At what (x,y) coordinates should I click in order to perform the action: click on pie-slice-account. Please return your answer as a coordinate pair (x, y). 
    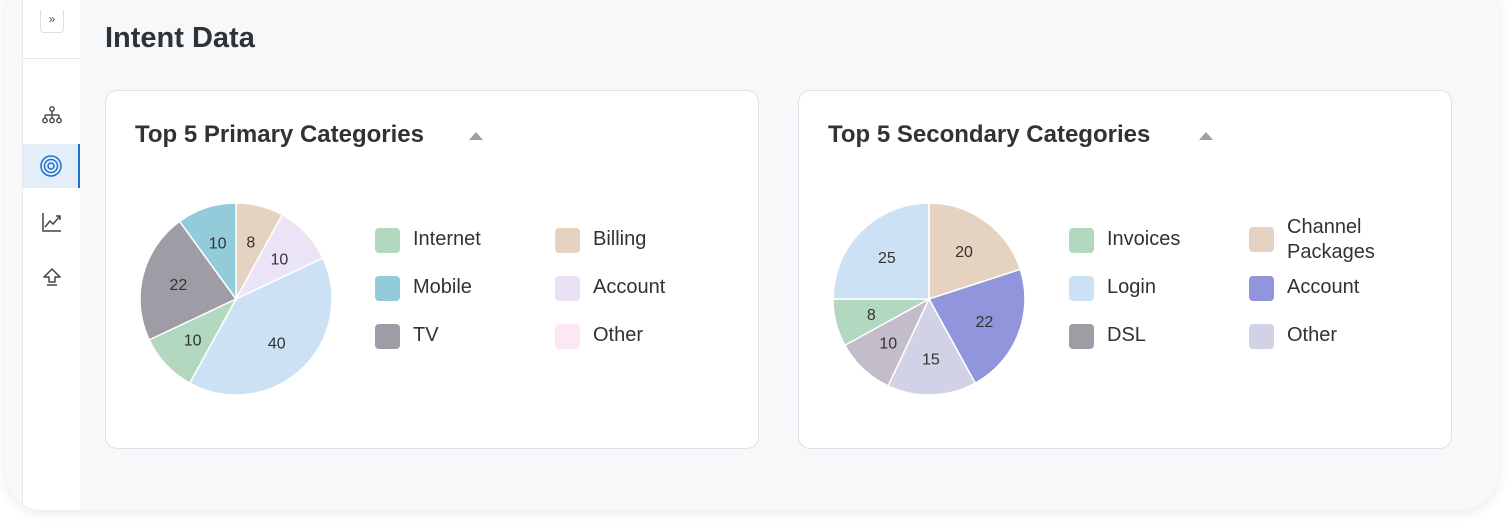
    Looking at the image, I should click on (976, 326).